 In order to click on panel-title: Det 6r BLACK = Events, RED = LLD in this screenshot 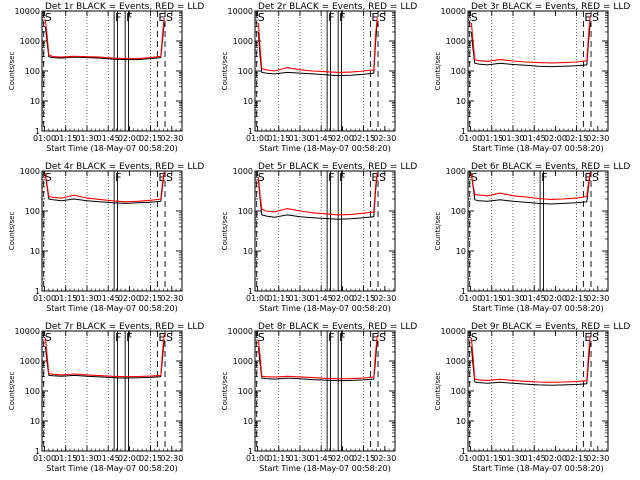, I will do `click(550, 167)`.